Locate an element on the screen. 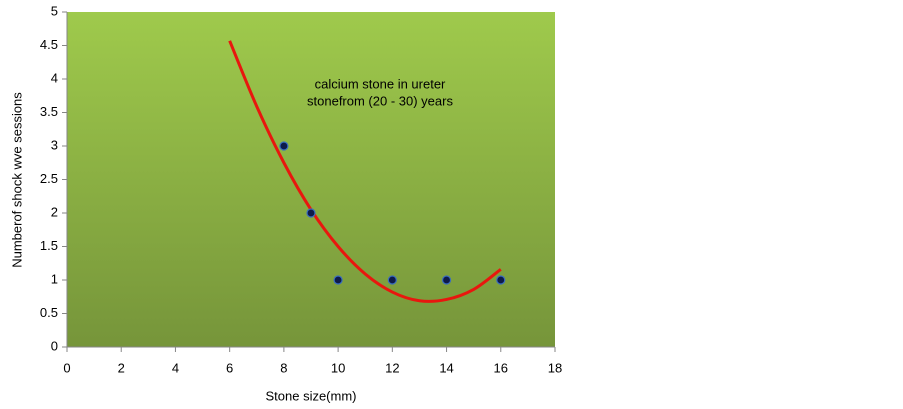 The height and width of the screenshot is (409, 903). x-tick-label: 4 is located at coordinates (175, 367).